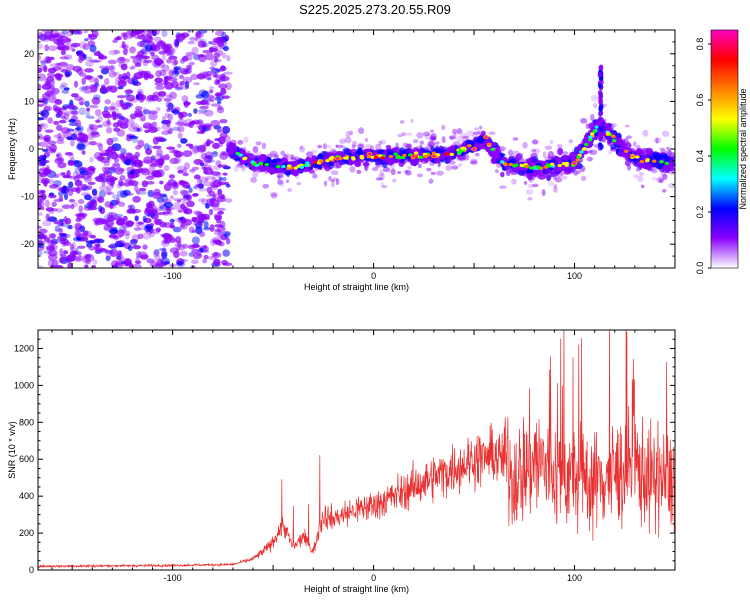  What do you see at coordinates (574, 276) in the screenshot?
I see `heatmap-x-tick-label: 100` at bounding box center [574, 276].